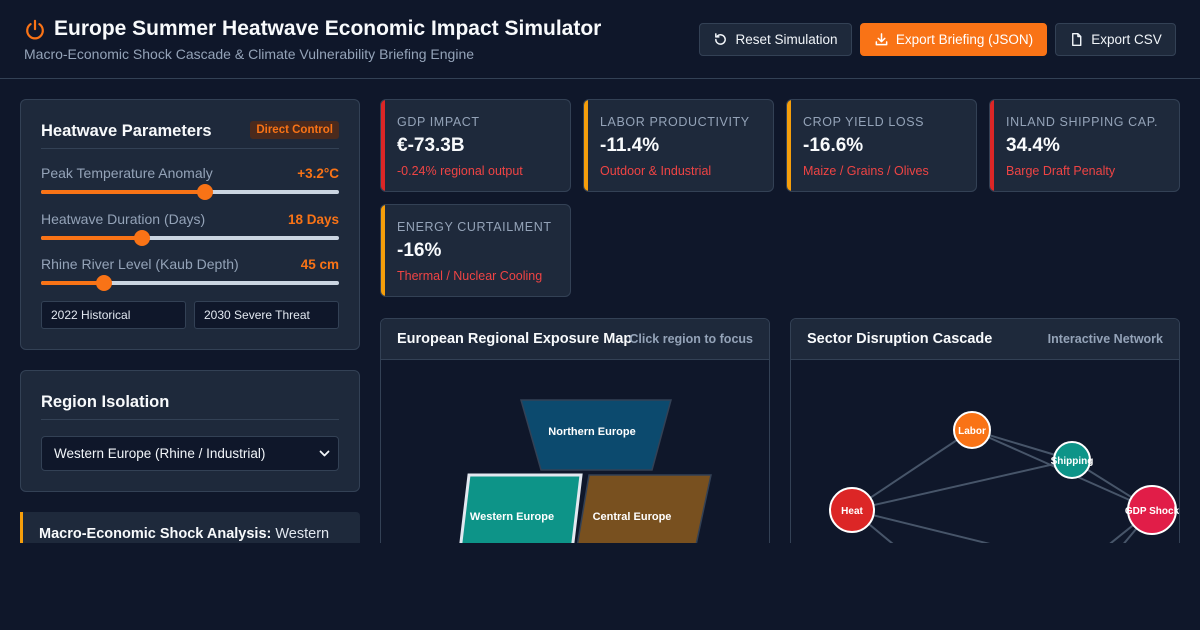 This screenshot has height=630, width=1200. I want to click on region-label: Northern Europe, so click(591, 432).